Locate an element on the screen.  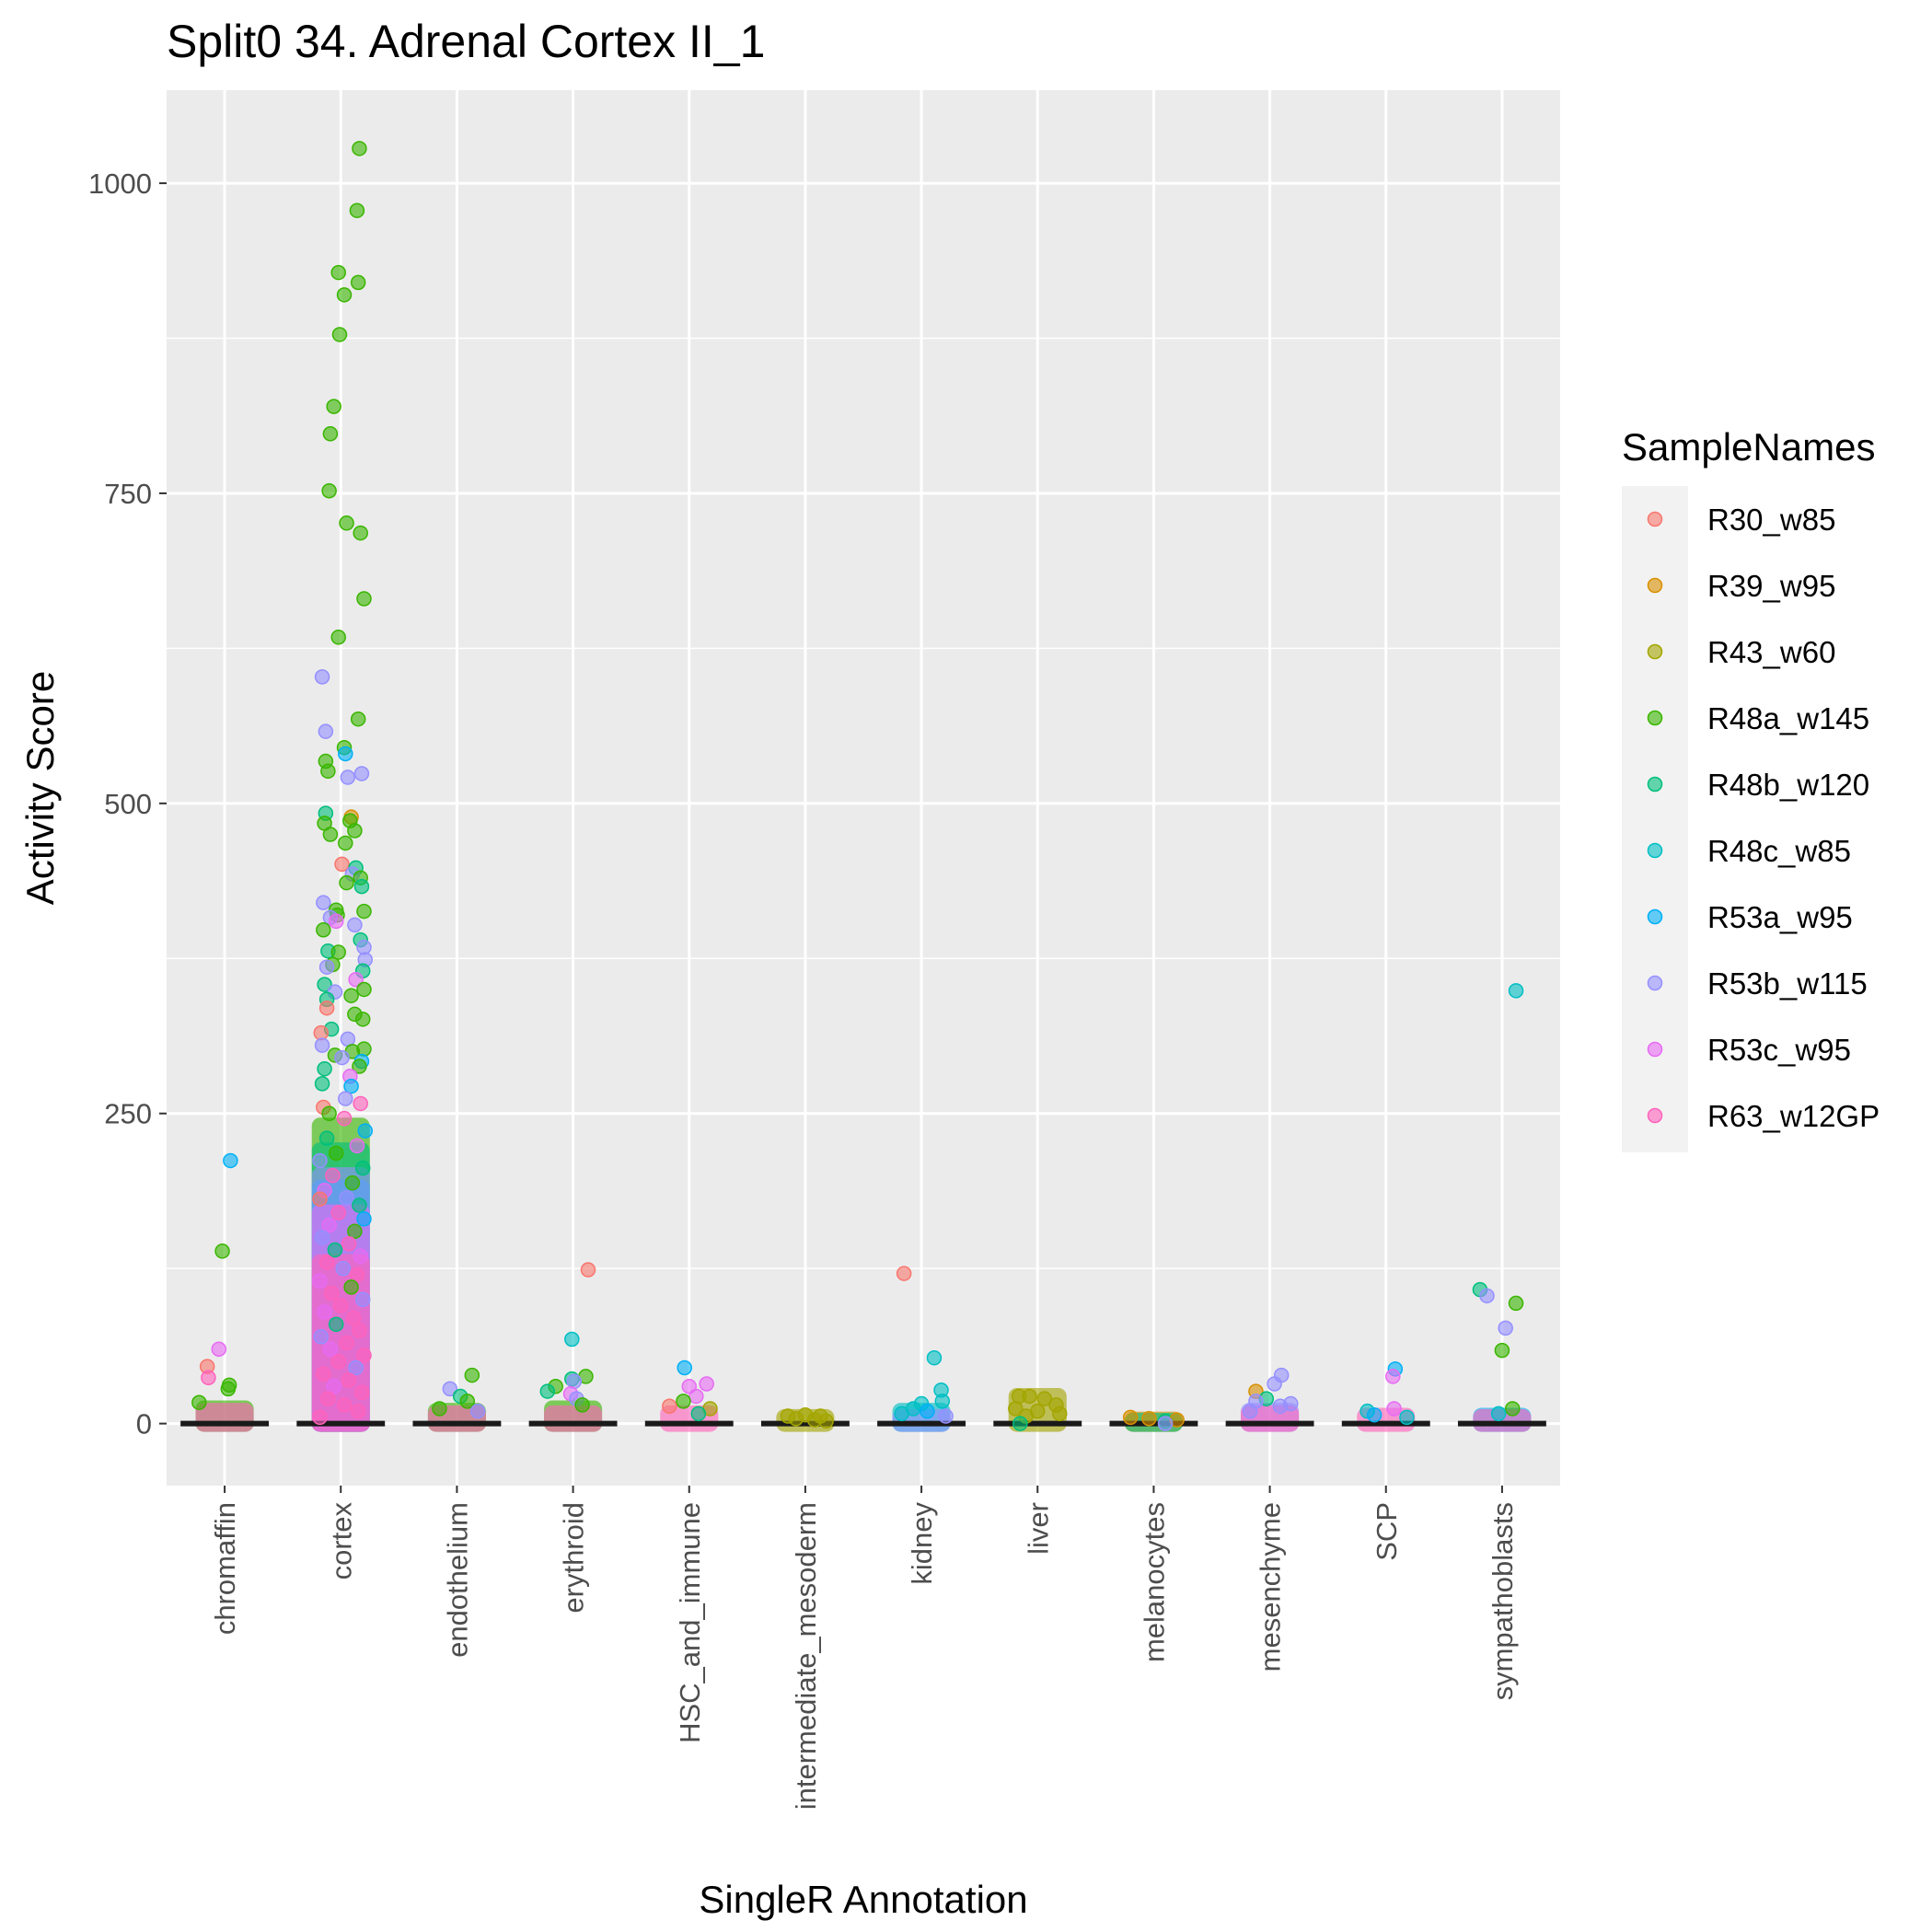
chart-title: Split0 34. Adrenal Cortex II_1 is located at coordinates (466, 42).